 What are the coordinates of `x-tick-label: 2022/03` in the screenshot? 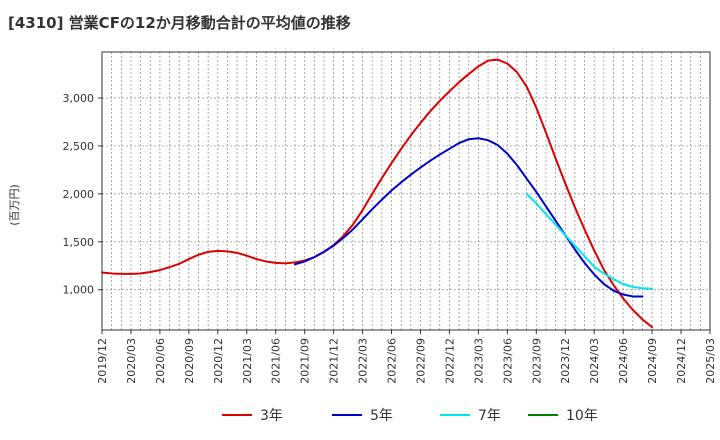 It's located at (363, 361).